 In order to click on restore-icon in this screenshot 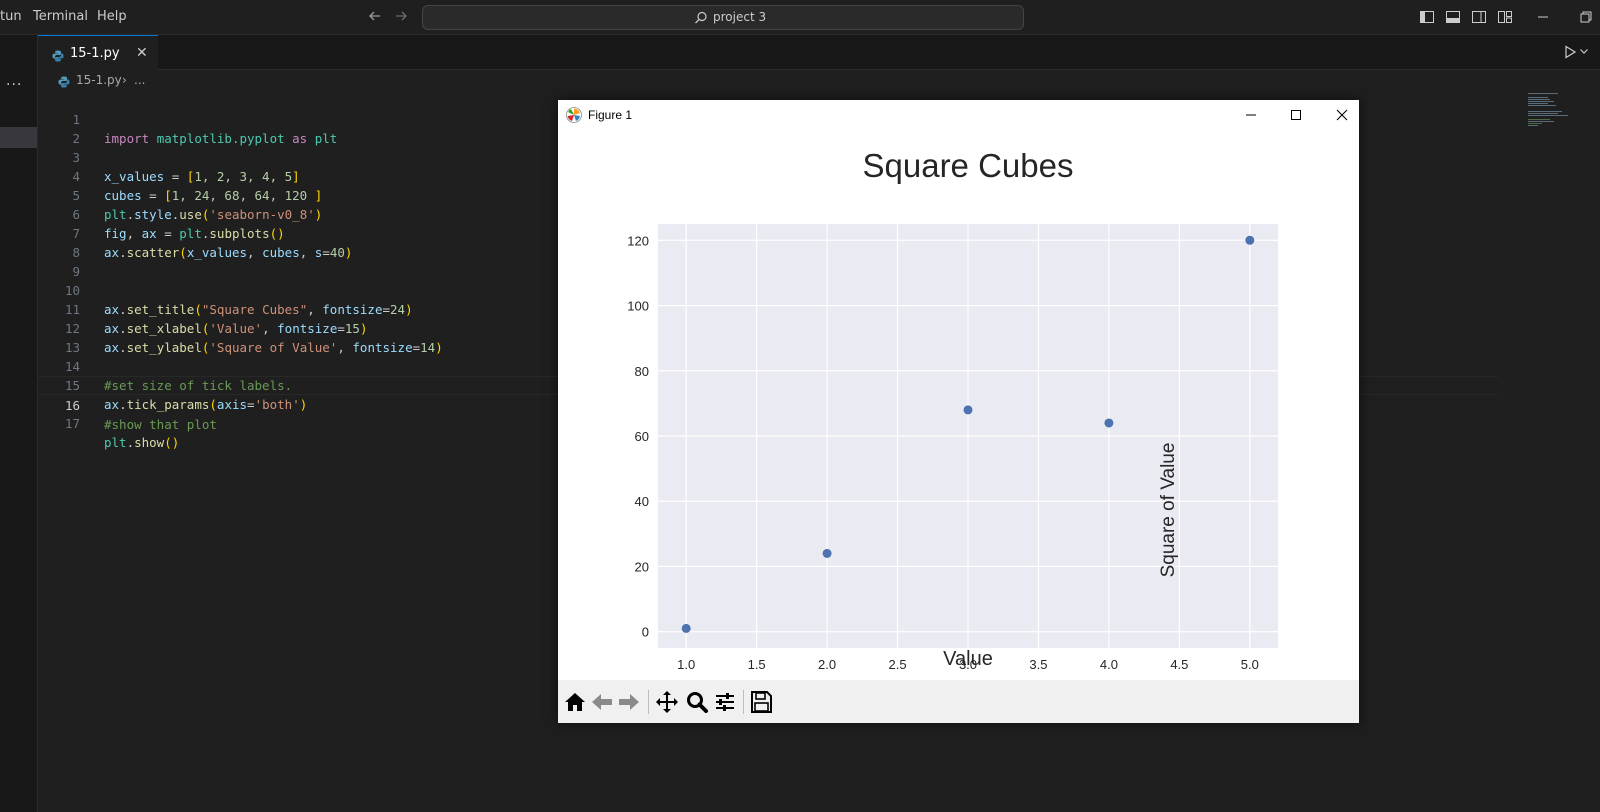, I will do `click(1586, 17)`.